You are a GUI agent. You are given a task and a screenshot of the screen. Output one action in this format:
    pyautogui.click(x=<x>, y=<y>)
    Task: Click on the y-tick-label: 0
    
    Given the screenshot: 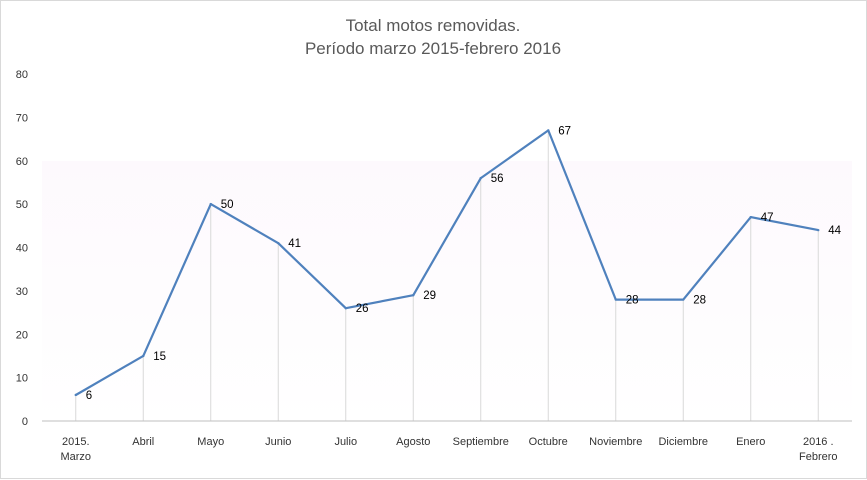 What is the action you would take?
    pyautogui.click(x=25, y=422)
    